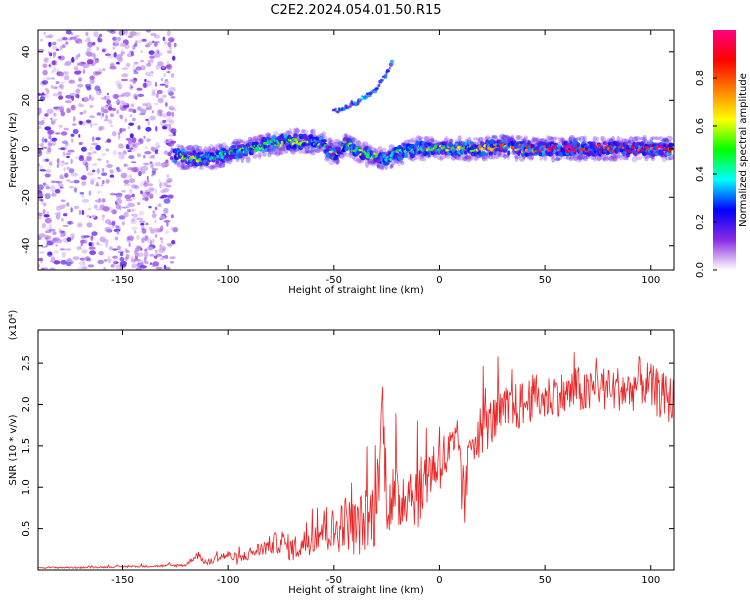  I want to click on snr-x-label: Height of straight line (km), so click(356, 590).